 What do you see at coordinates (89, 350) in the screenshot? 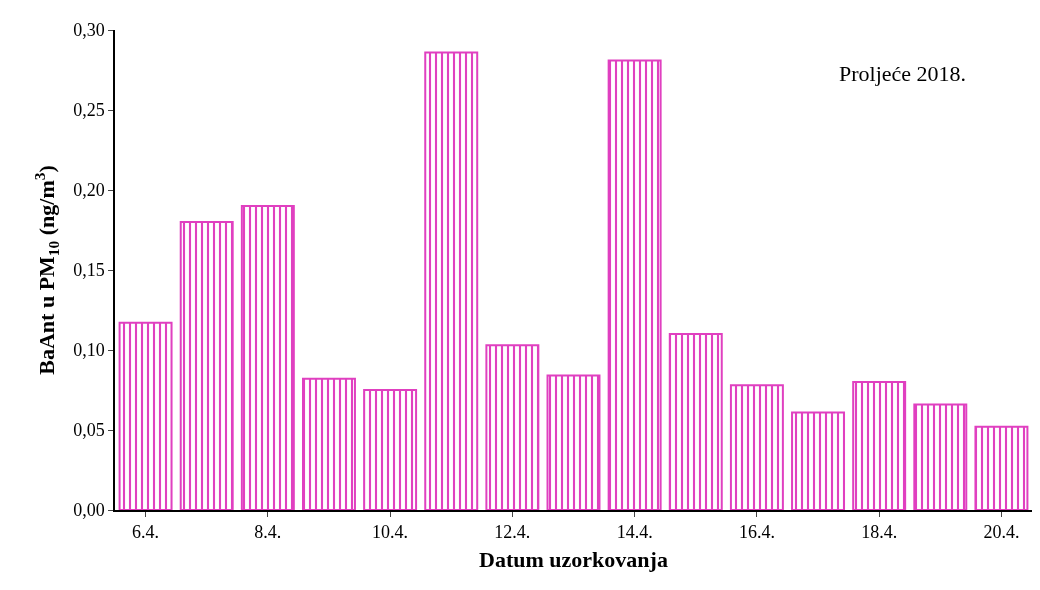
I see `y-tick-label: 0,10` at bounding box center [89, 350].